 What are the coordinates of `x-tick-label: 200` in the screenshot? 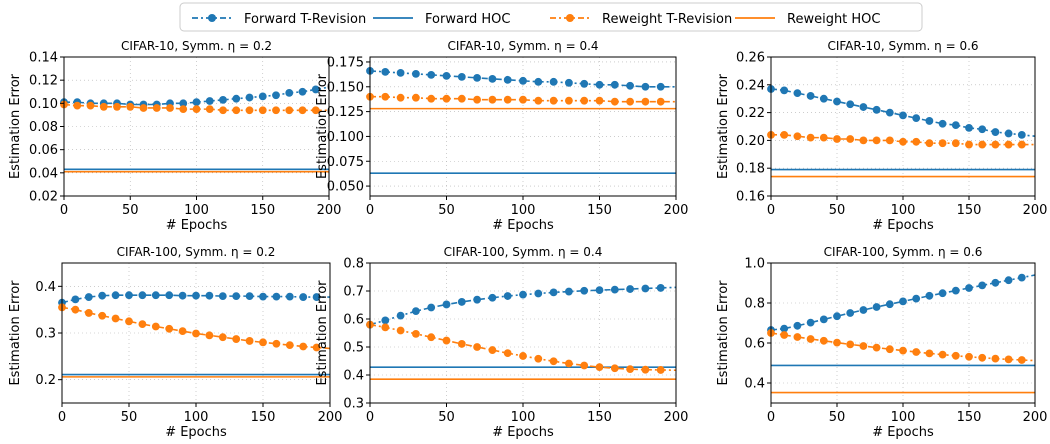 It's located at (1035, 417).